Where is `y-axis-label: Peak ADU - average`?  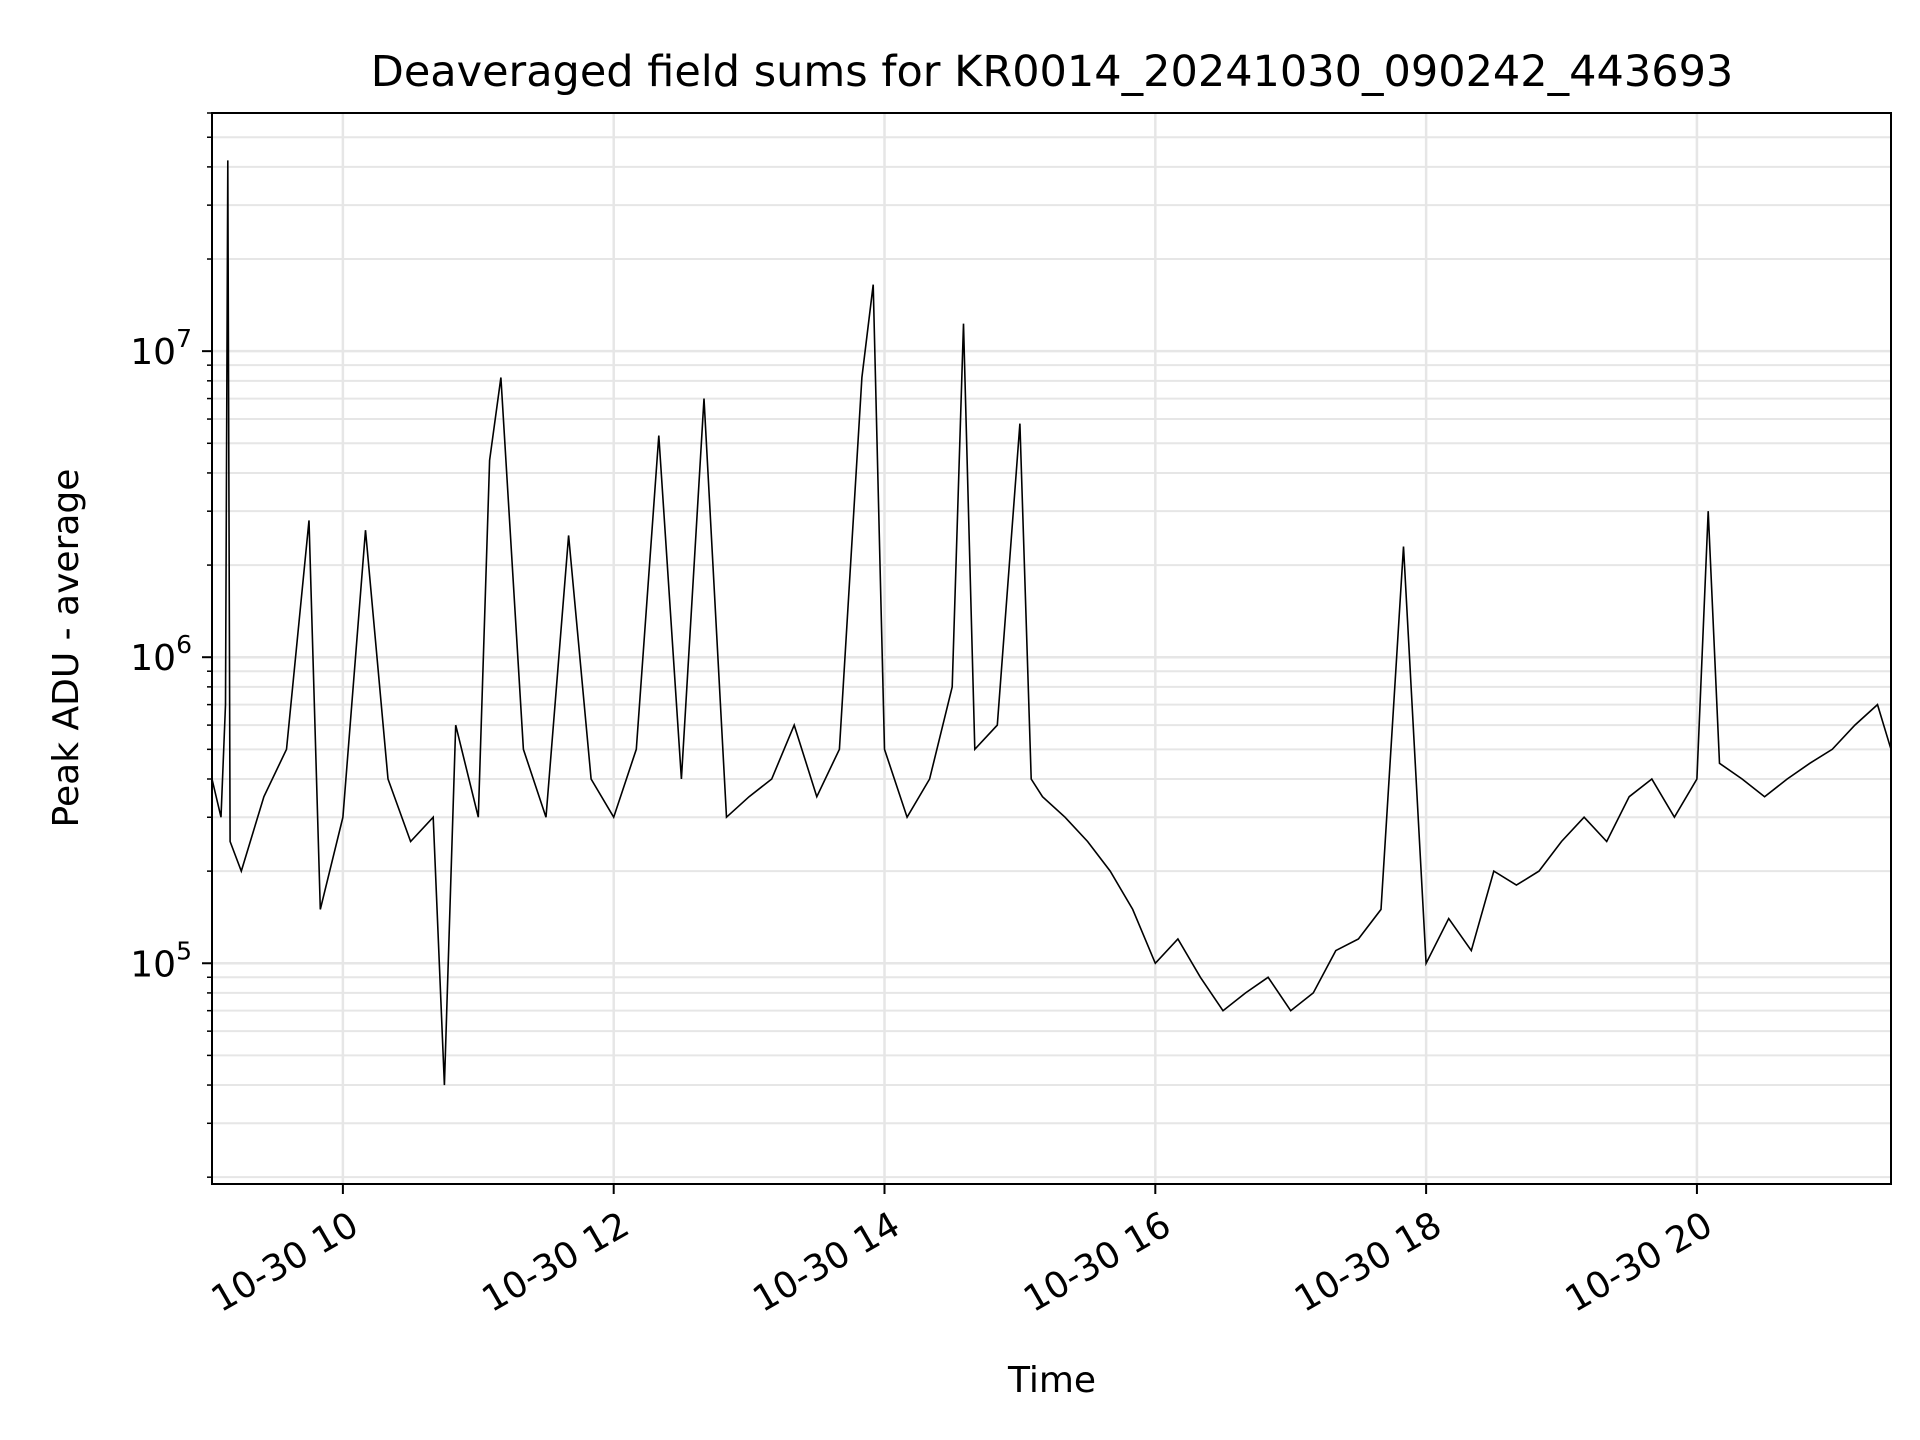 y-axis-label: Peak ADU - average is located at coordinates (66, 648).